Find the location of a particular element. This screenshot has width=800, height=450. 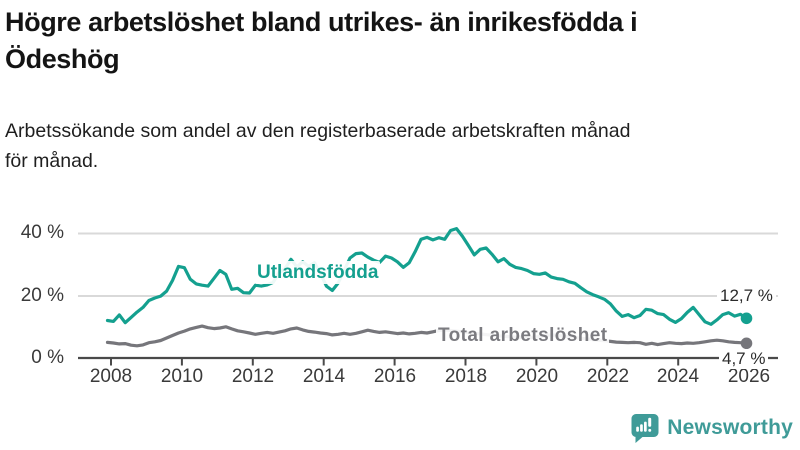

x-tick-label-2022: 2022 is located at coordinates (608, 376).